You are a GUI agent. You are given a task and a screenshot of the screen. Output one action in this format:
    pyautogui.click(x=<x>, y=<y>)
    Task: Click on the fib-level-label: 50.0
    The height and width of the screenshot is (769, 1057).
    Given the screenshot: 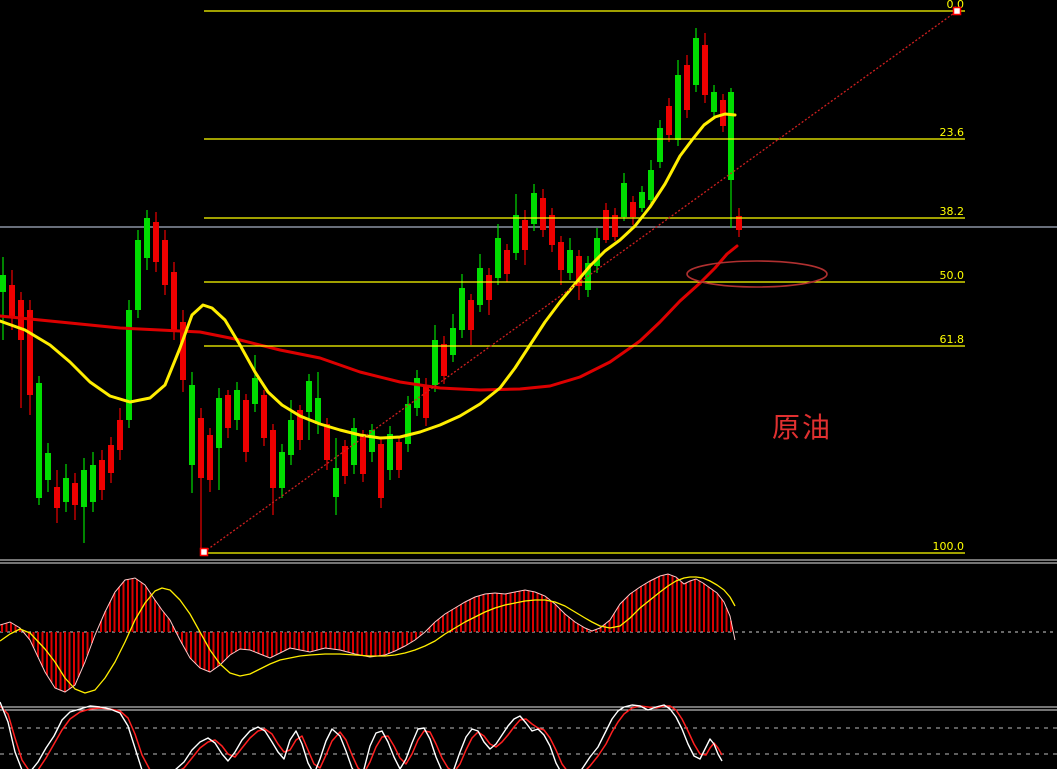 What is the action you would take?
    pyautogui.click(x=952, y=275)
    